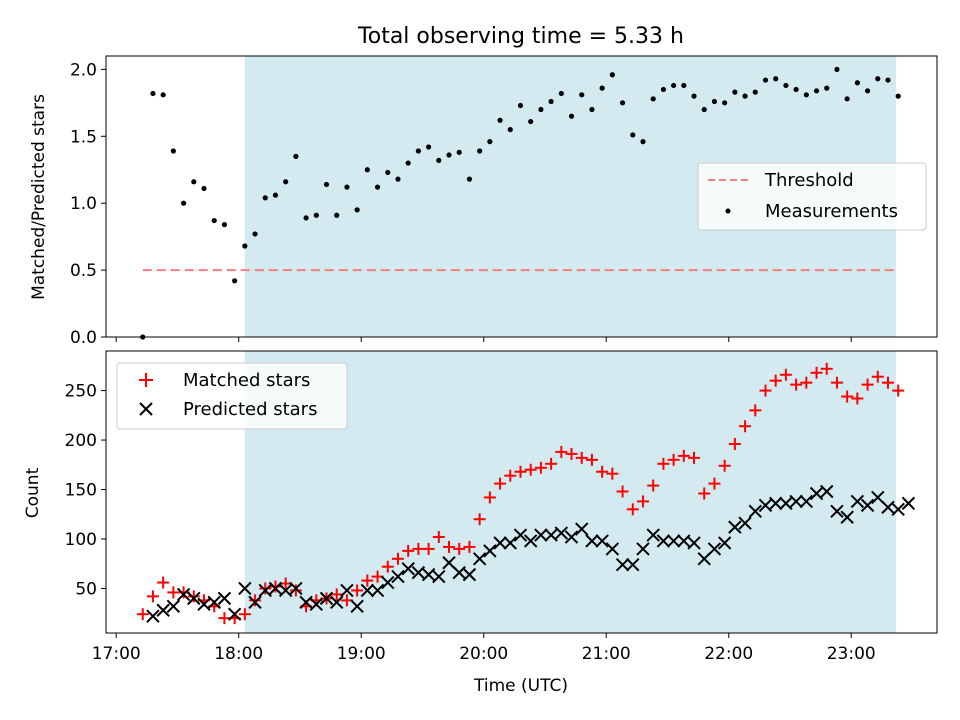  I want to click on legend-measurement-label: Measurements, so click(831, 211).